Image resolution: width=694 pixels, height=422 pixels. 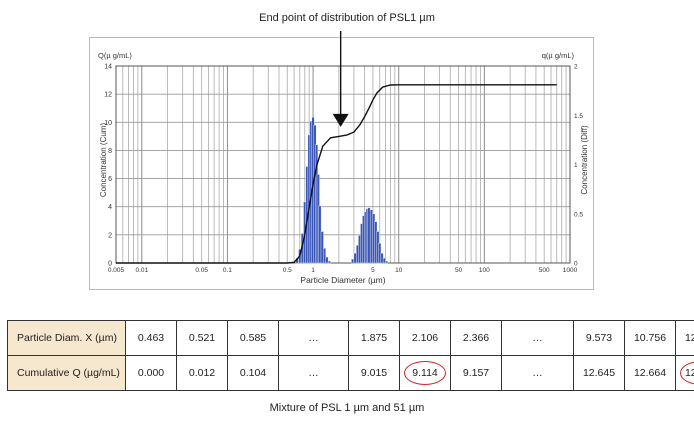 I want to click on table-cell: 0.012, so click(x=202, y=373).